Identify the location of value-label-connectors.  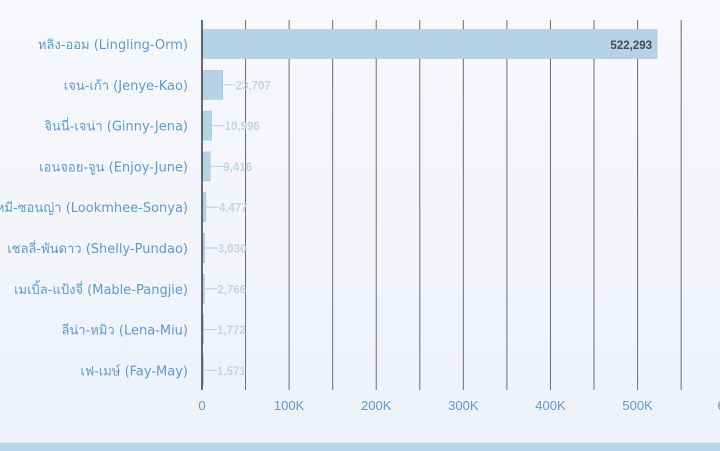
(220, 227).